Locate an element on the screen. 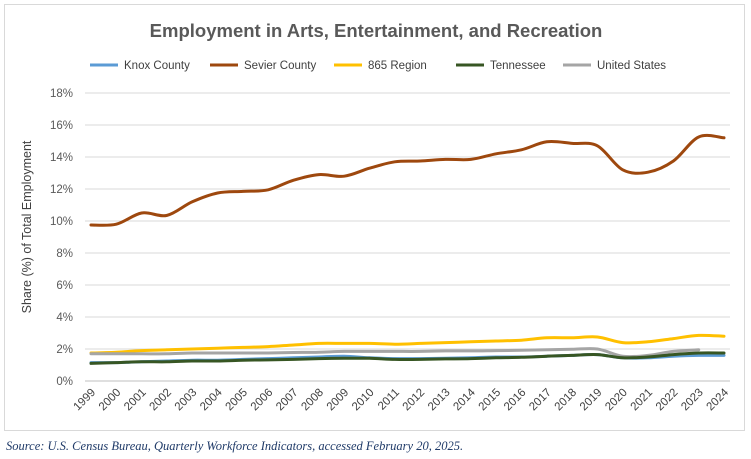 The width and height of the screenshot is (751, 459). legend-label: Sevier County is located at coordinates (280, 66).